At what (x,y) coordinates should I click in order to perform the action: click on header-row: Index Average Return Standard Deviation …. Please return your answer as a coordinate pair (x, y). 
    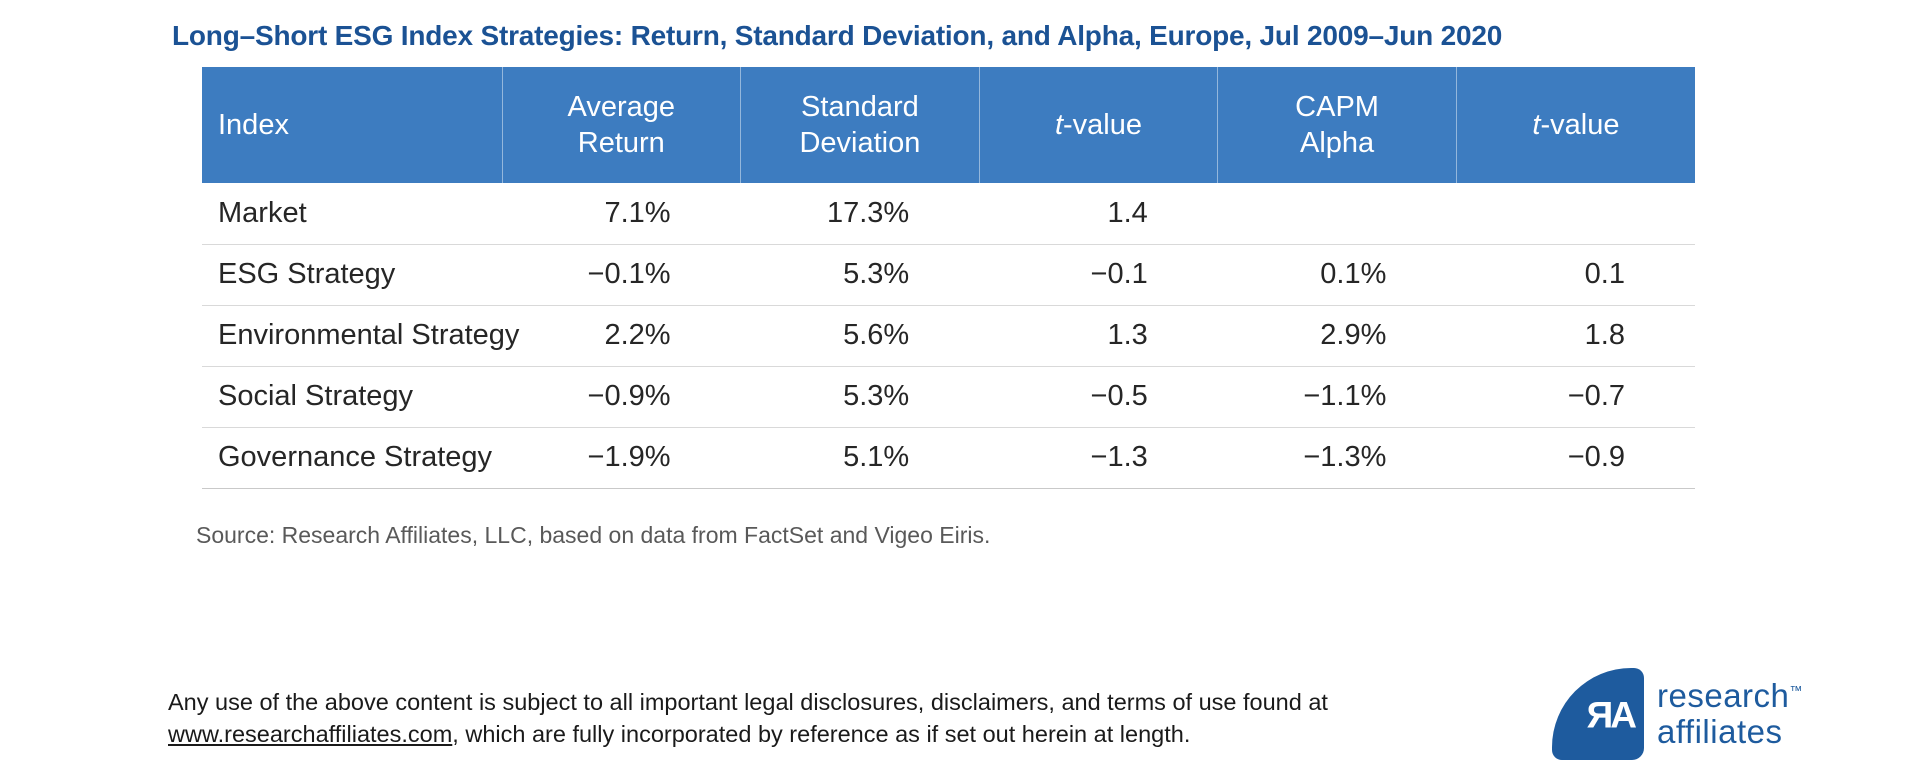
    Looking at the image, I should click on (948, 125).